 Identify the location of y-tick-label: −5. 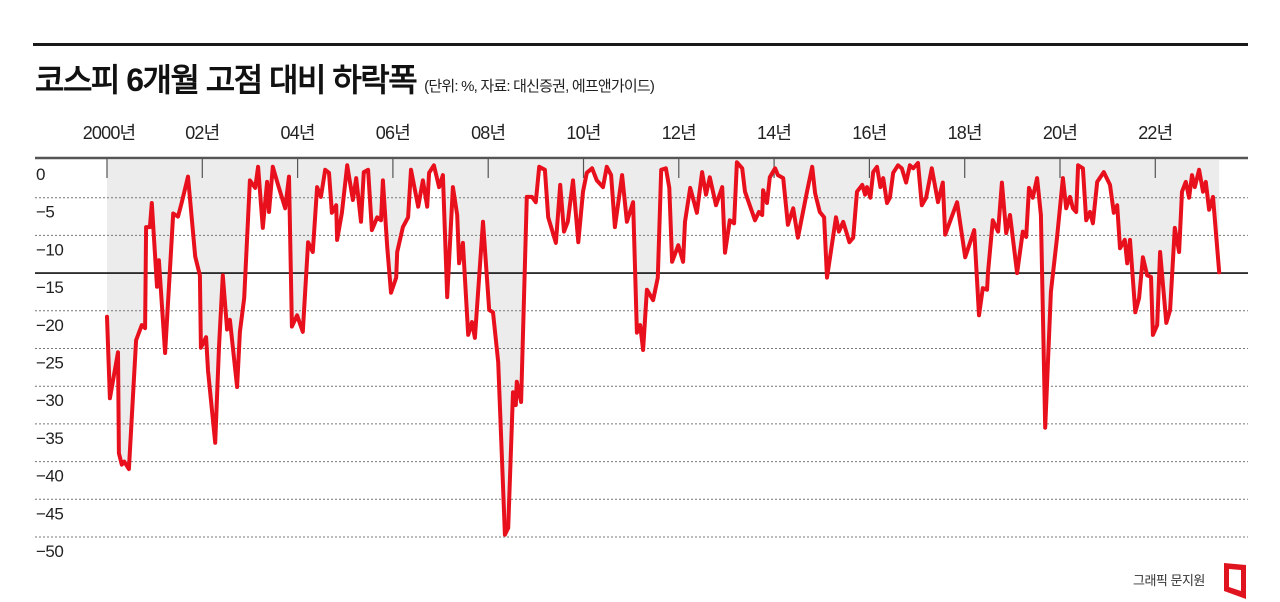
(45, 212).